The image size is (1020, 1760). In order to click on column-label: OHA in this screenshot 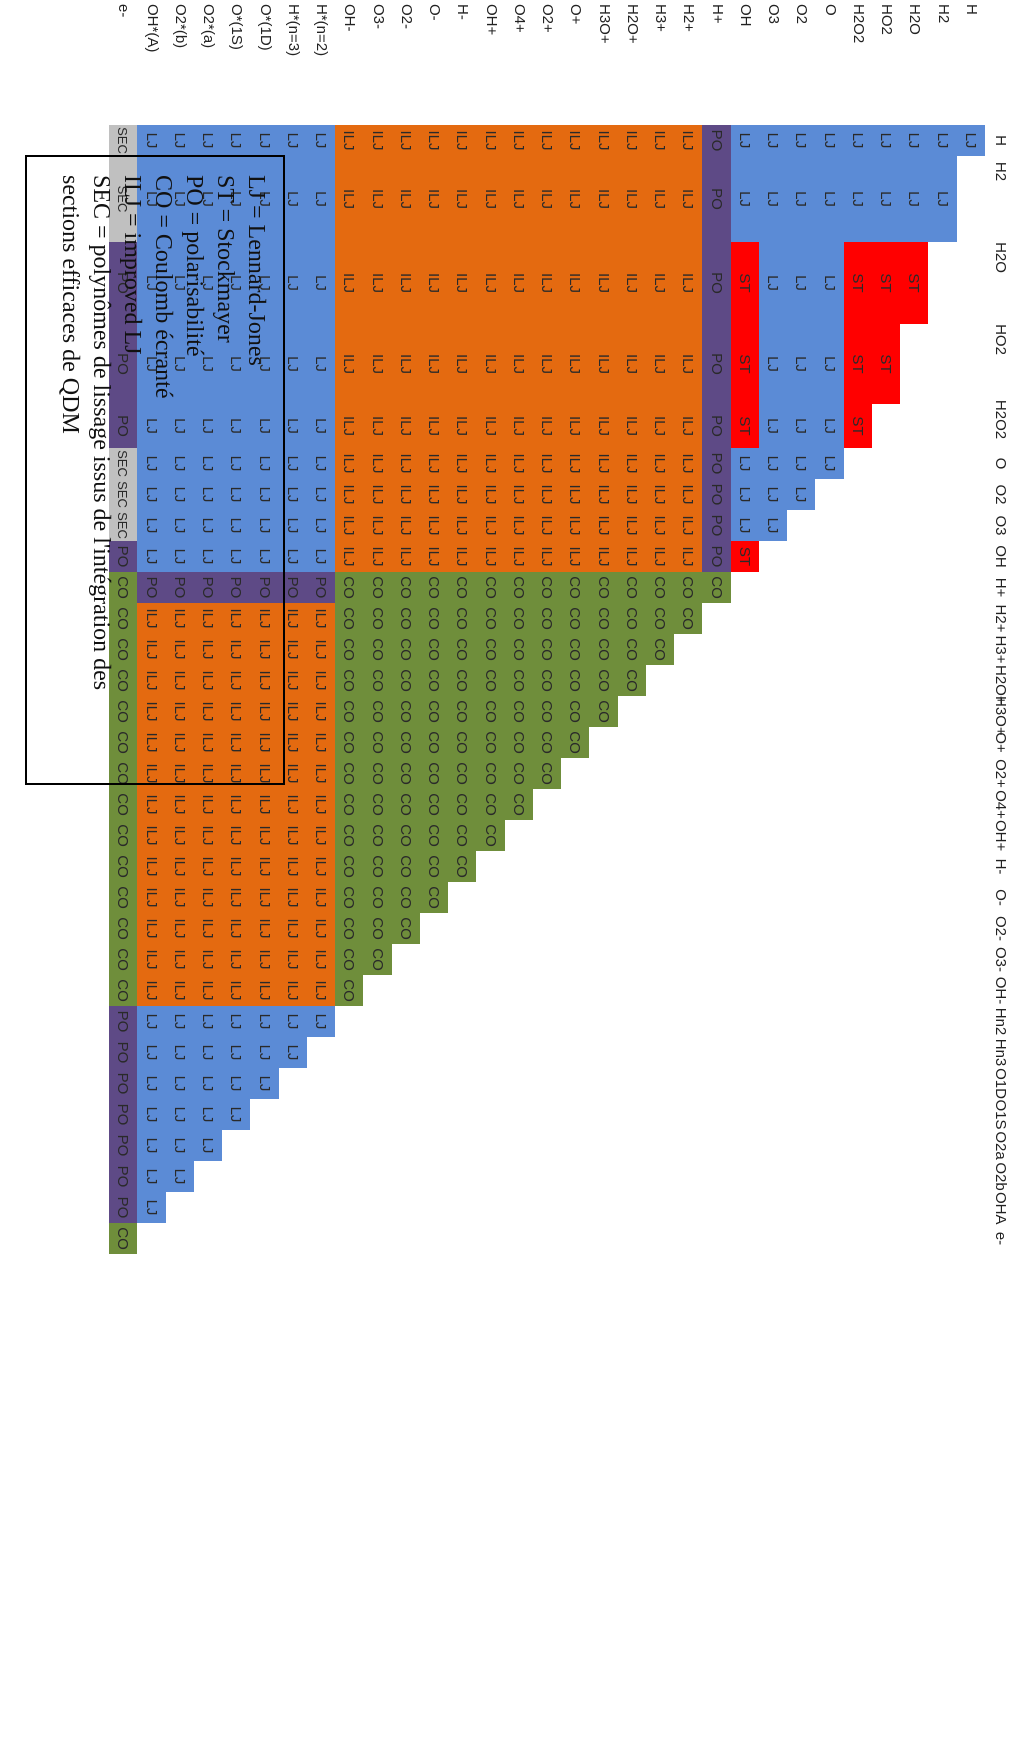, I will do `click(1000, 1208)`.